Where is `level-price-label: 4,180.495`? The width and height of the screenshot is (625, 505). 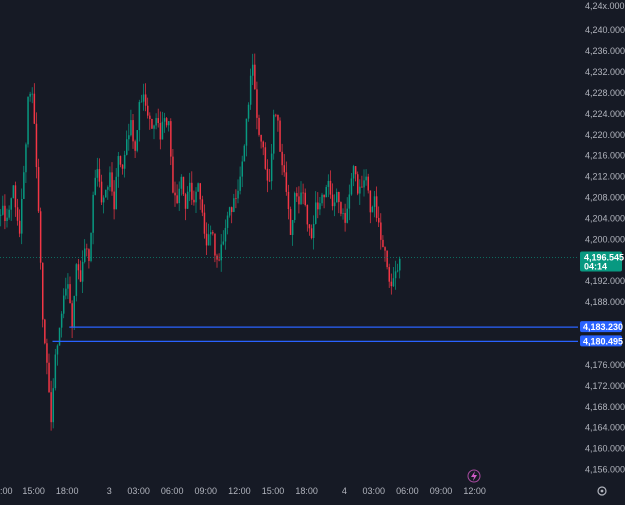 level-price-label: 4,180.495 is located at coordinates (603, 341).